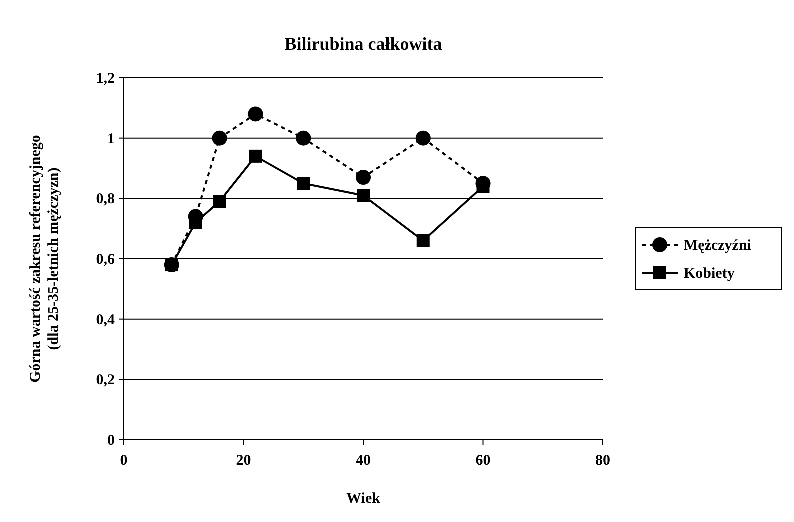 This screenshot has height=522, width=794. What do you see at coordinates (363, 44) in the screenshot?
I see `chart-title: Bilirubina całkowita` at bounding box center [363, 44].